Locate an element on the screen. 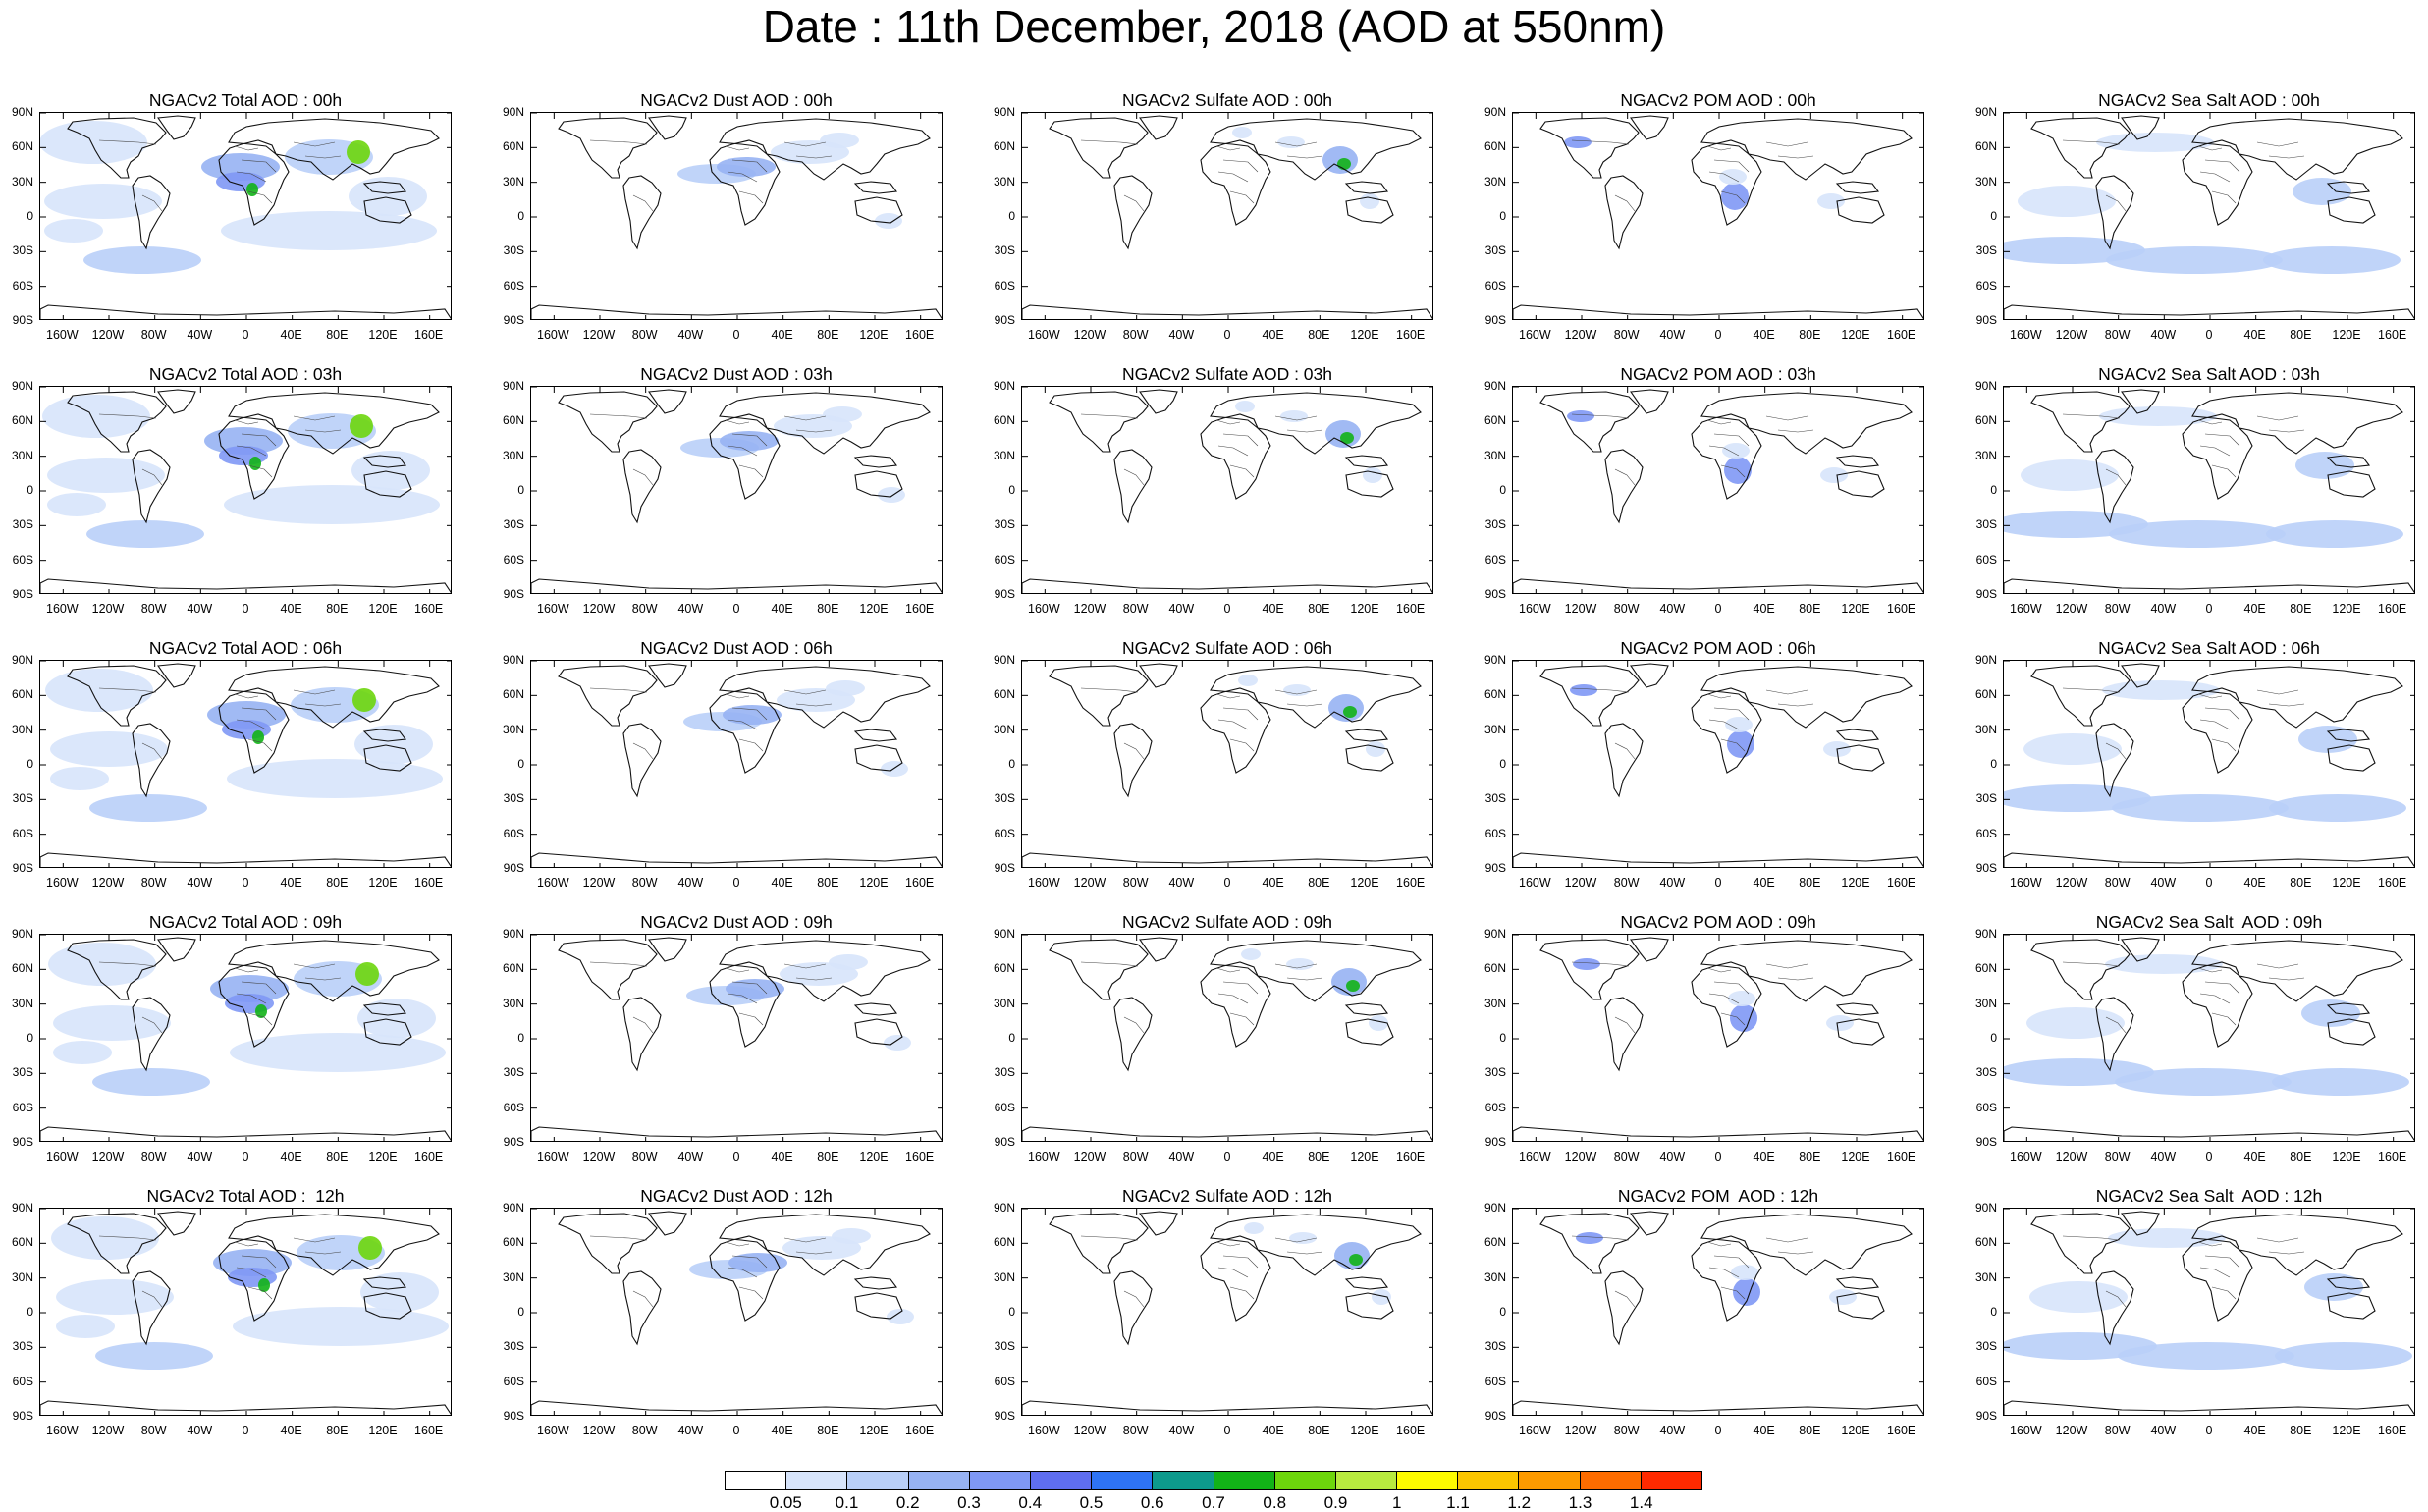  lon-tick-label: 80W is located at coordinates (2117, 1431).